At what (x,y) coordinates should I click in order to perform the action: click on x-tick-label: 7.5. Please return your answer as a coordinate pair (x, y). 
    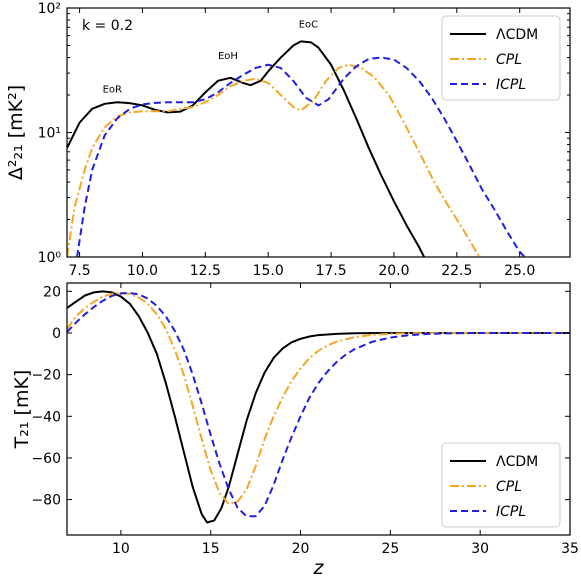
    Looking at the image, I should click on (79, 271).